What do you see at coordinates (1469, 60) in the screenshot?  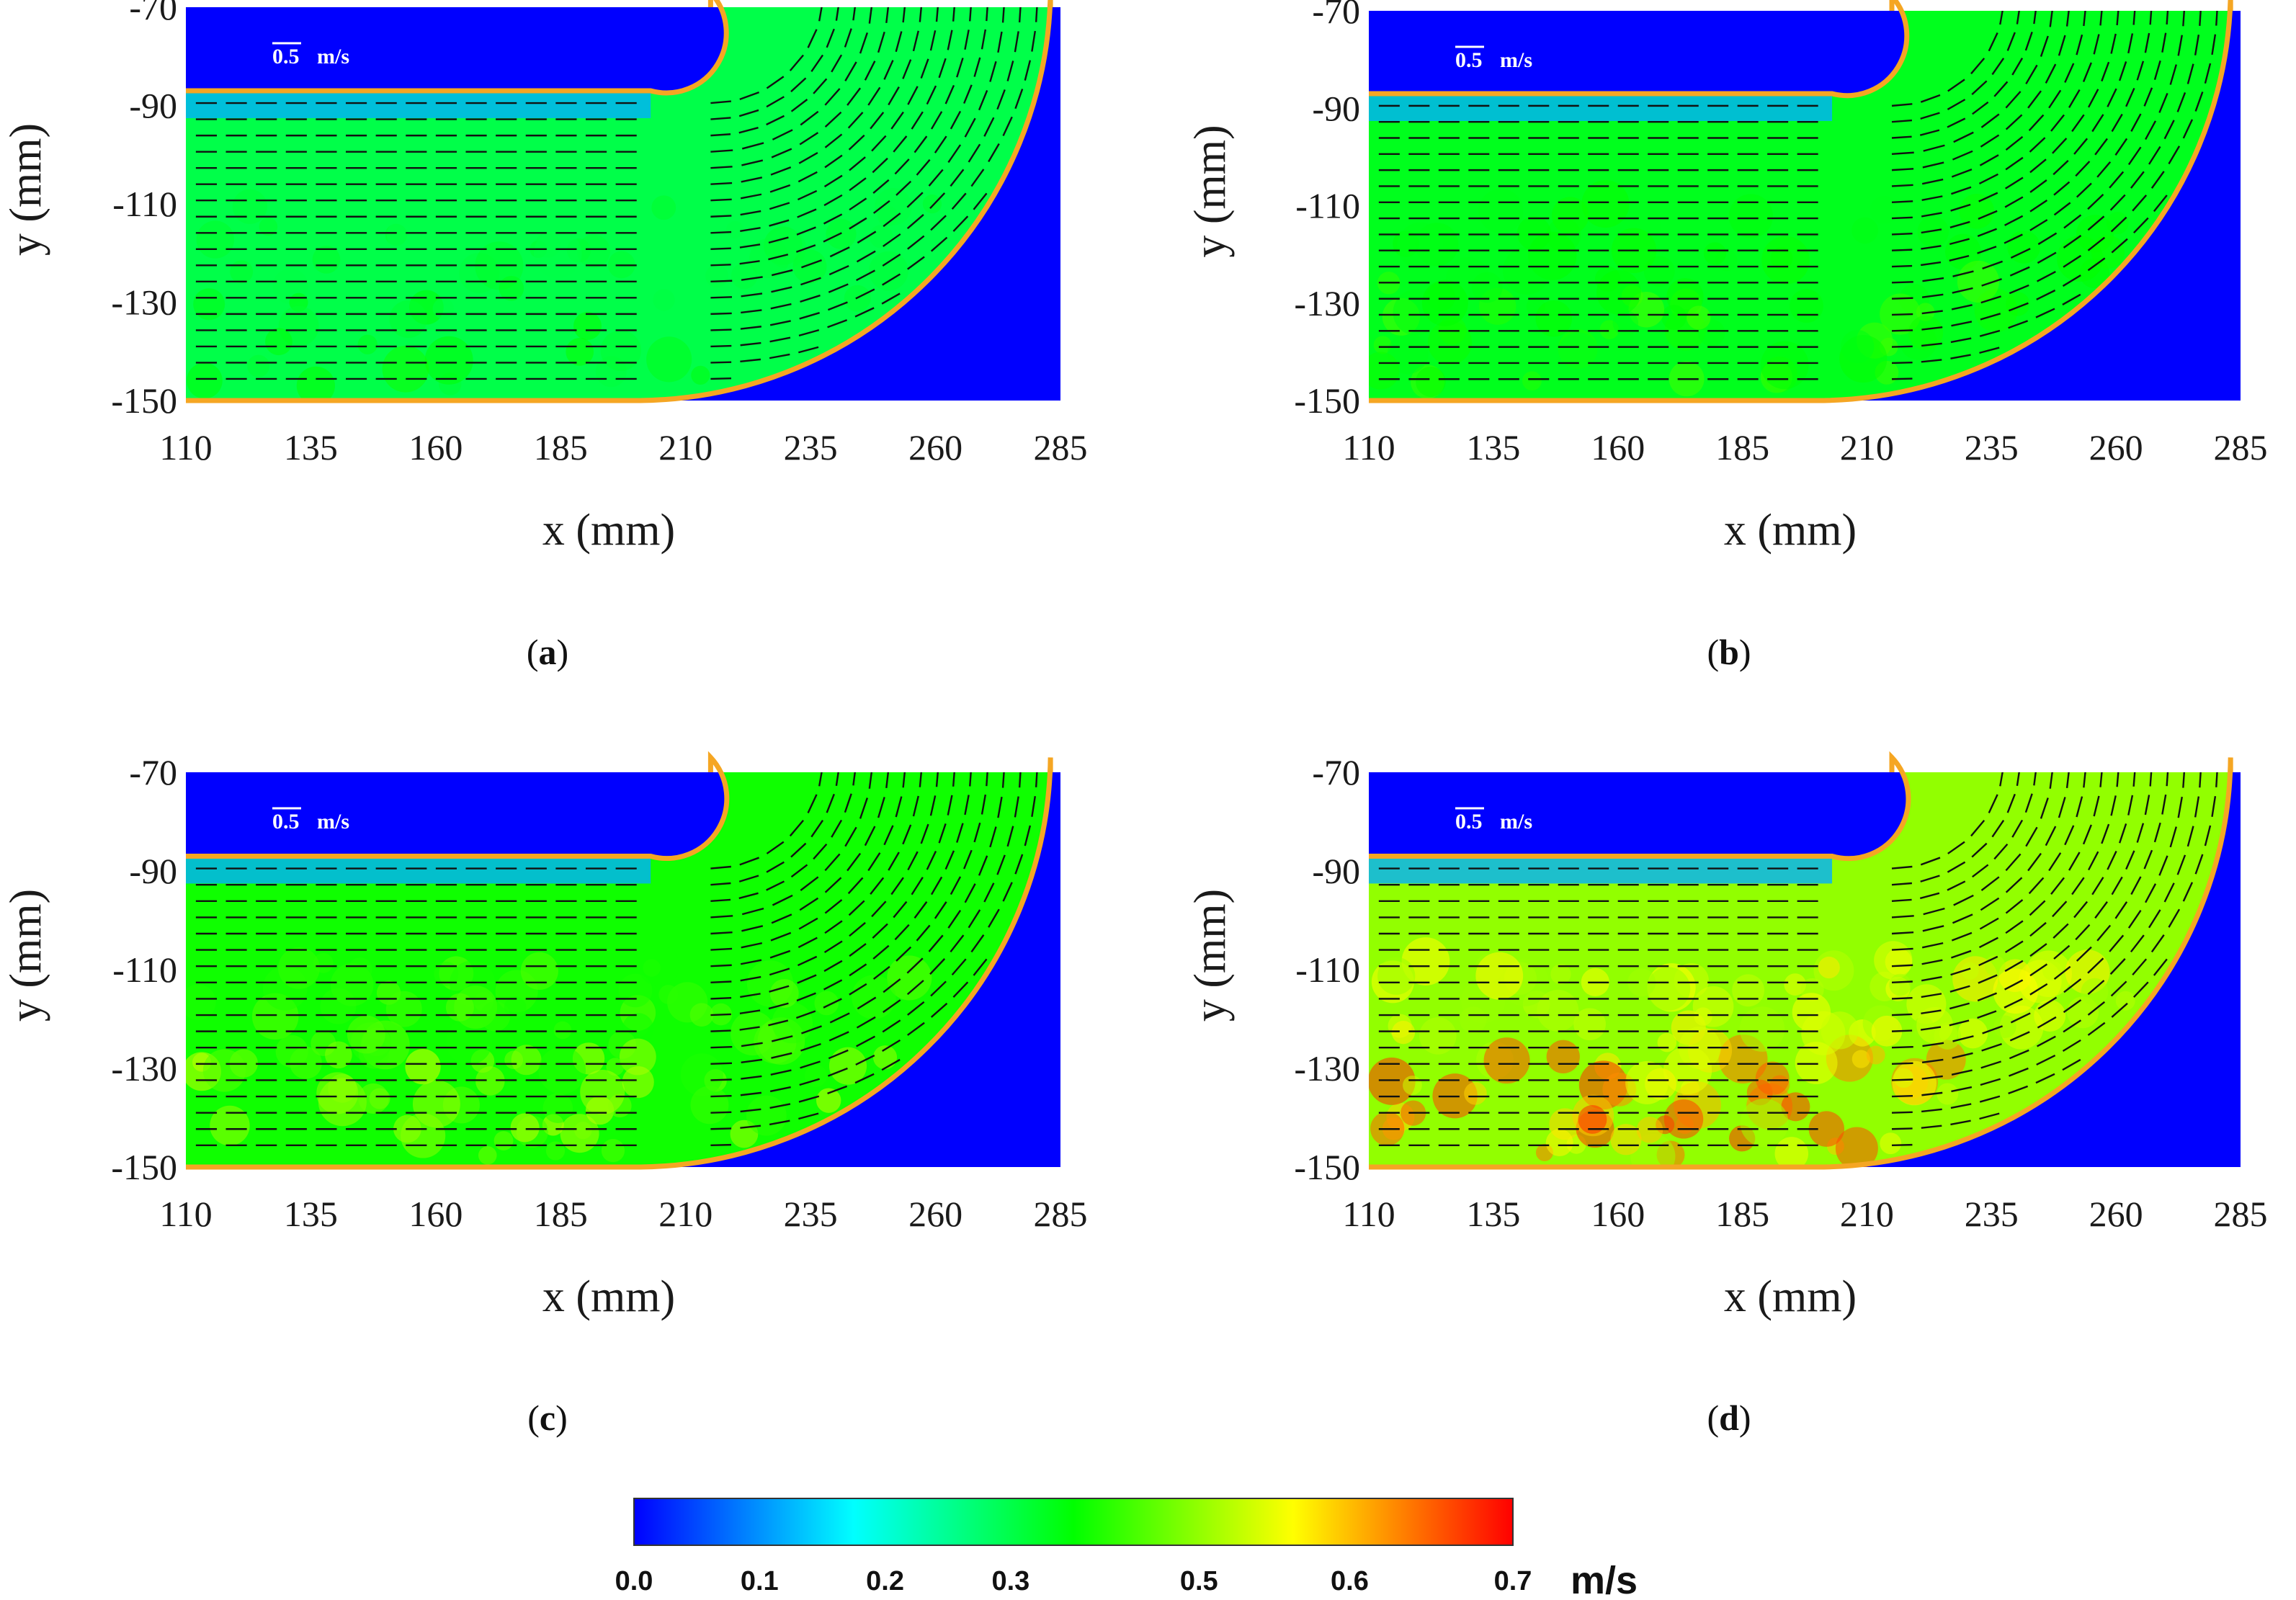 I see `reference-vector-value: 0.5` at bounding box center [1469, 60].